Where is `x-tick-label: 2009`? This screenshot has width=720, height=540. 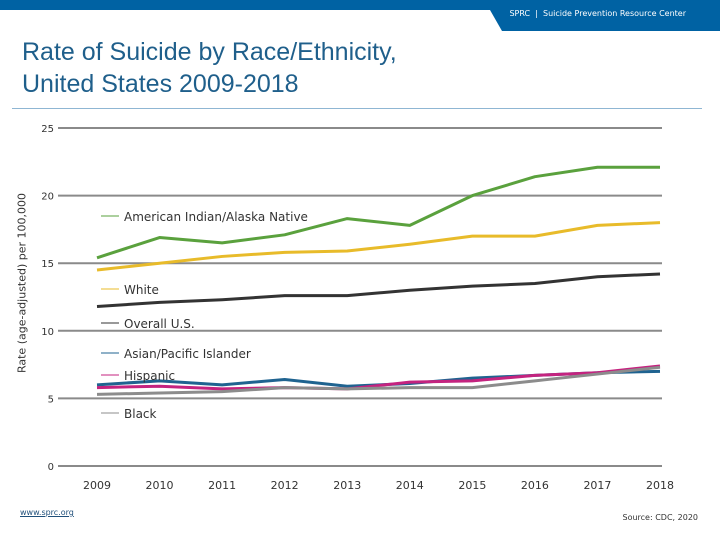
x-tick-label: 2009 is located at coordinates (97, 485).